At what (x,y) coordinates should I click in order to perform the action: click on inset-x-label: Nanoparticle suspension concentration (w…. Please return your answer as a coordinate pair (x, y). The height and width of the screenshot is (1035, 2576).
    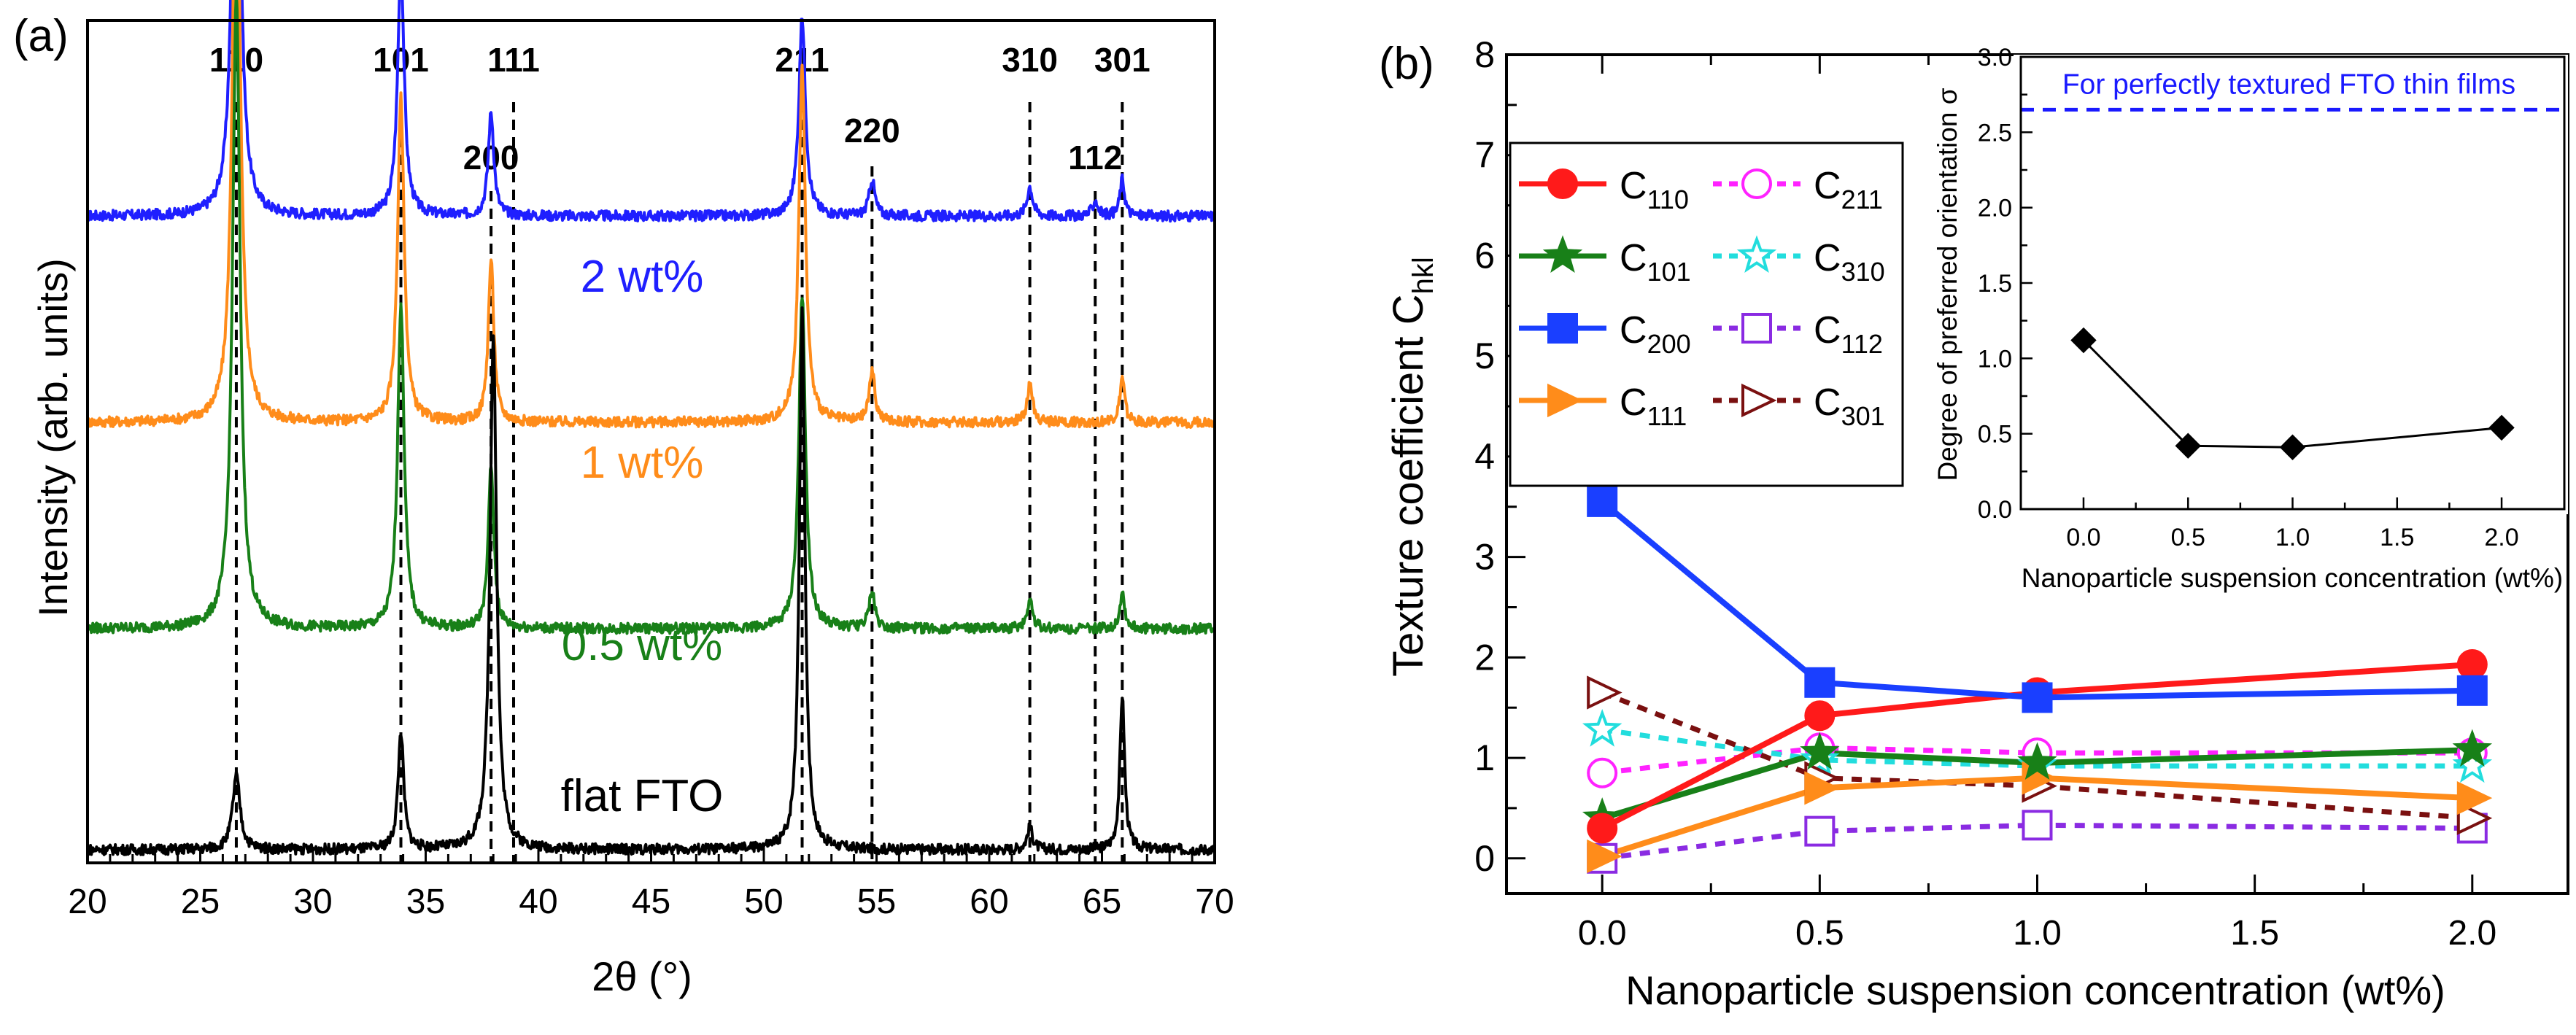
    Looking at the image, I should click on (2292, 578).